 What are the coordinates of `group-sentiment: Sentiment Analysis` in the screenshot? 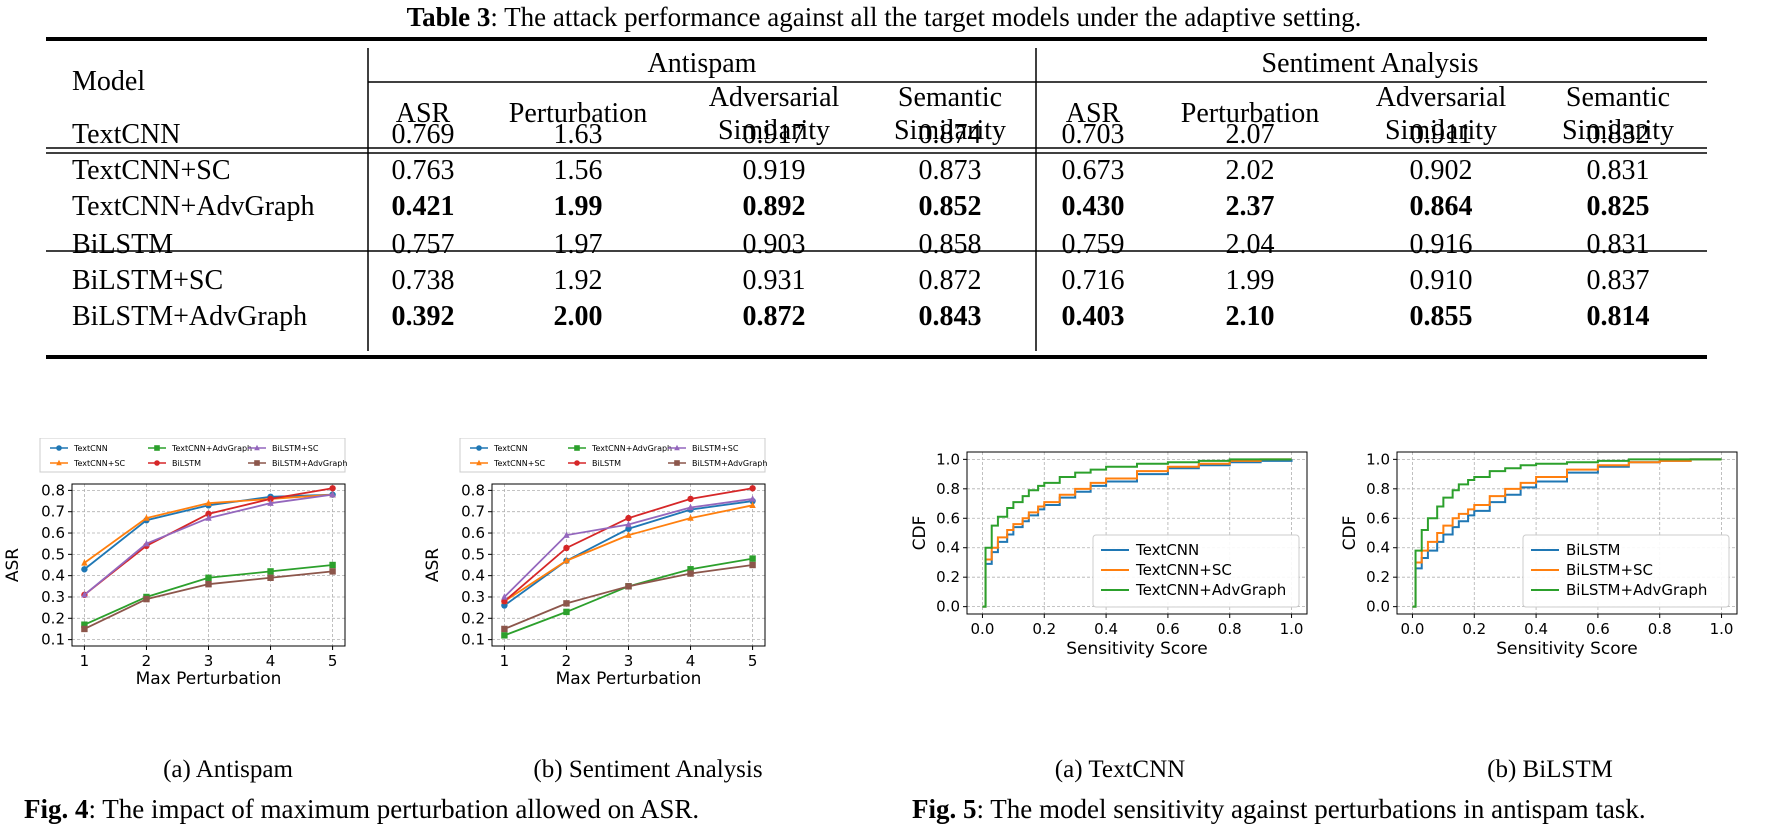 It's located at (1370, 63).